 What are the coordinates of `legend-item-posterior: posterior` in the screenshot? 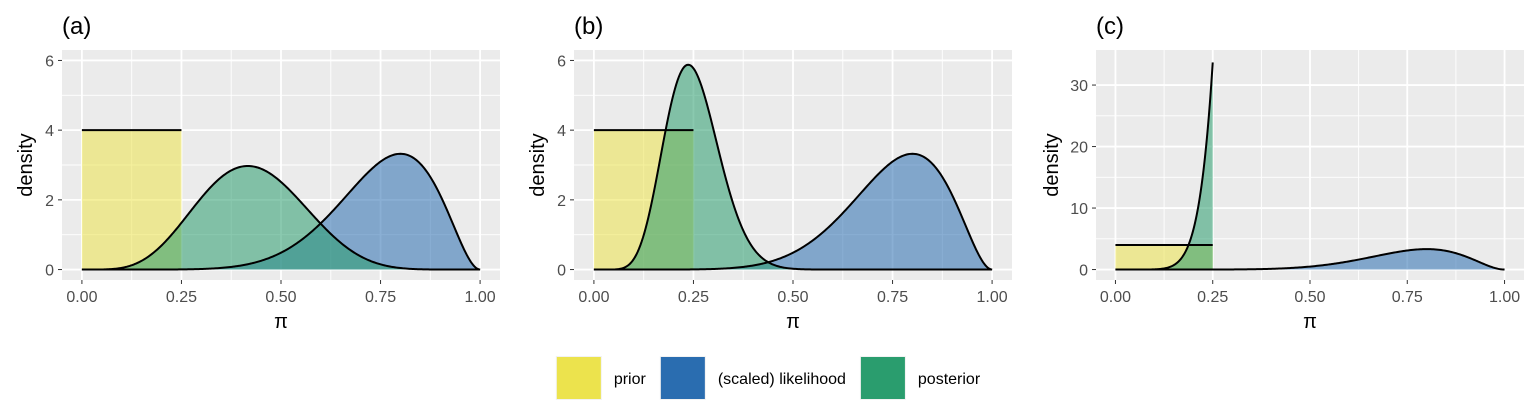 It's located at (920, 378).